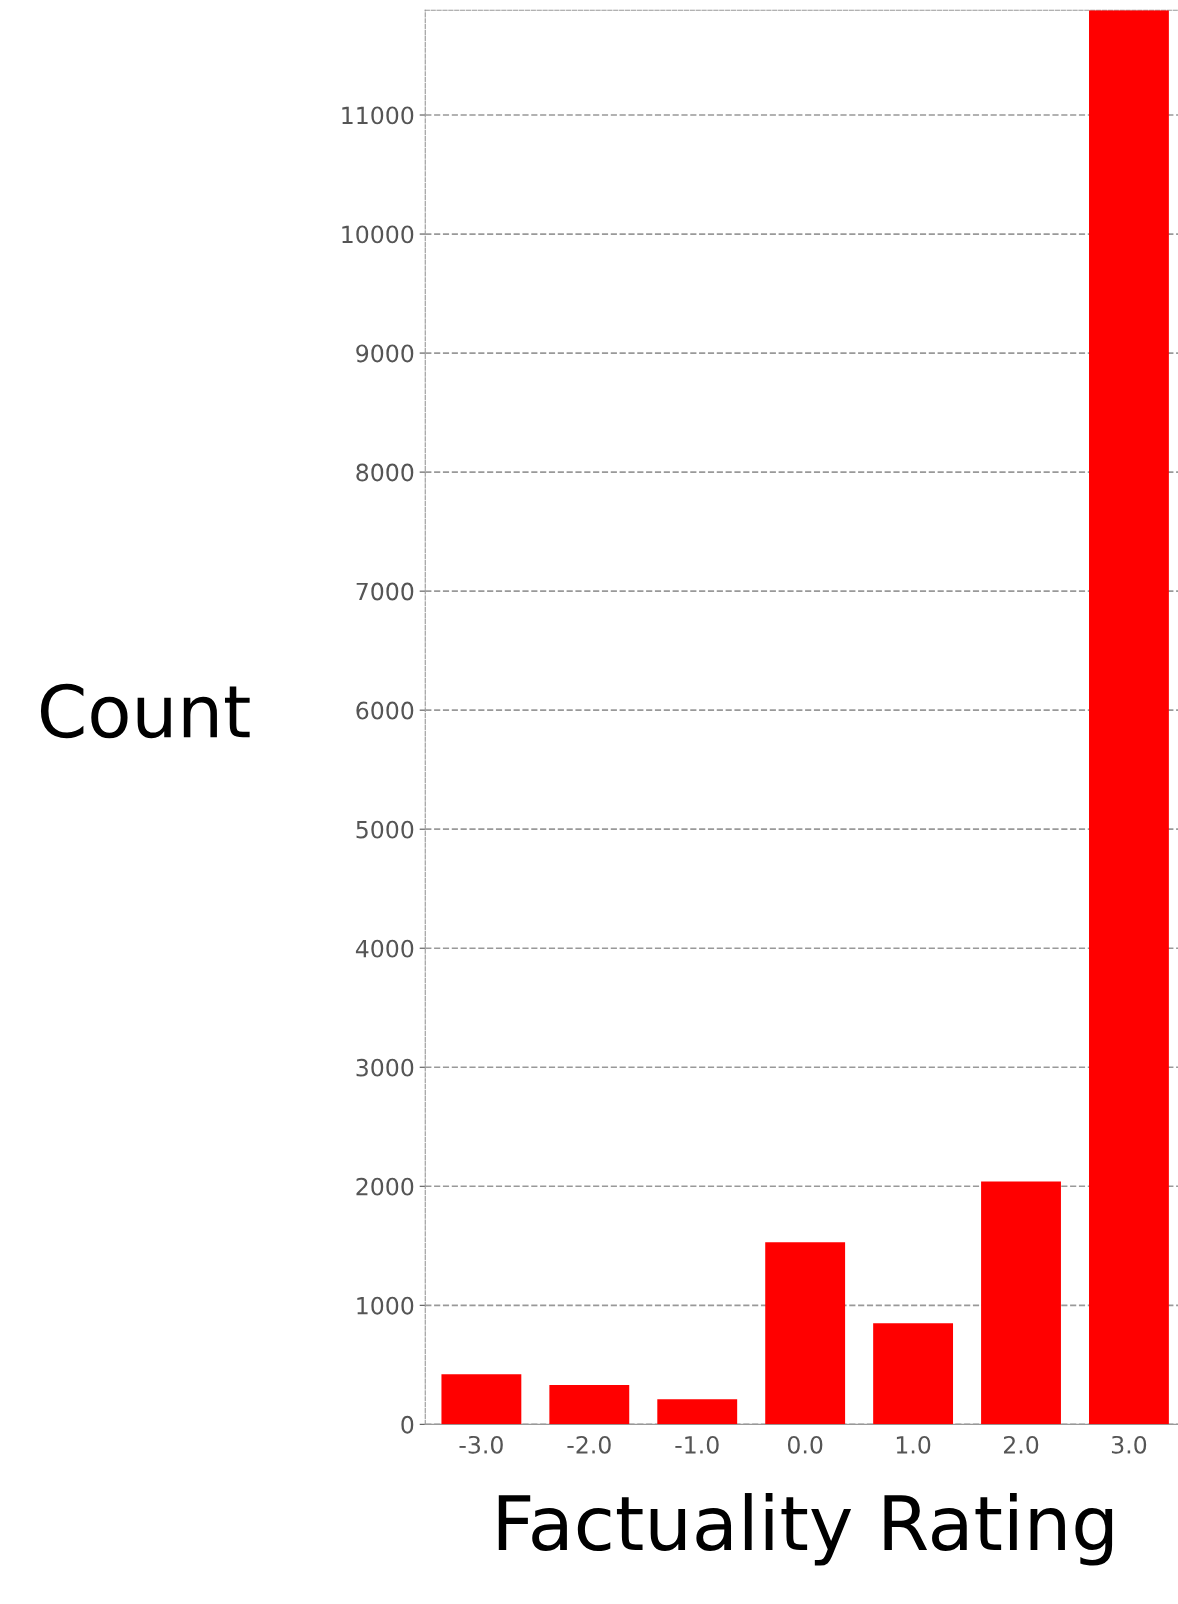  I want to click on y-tick-label: 7000, so click(385, 591).